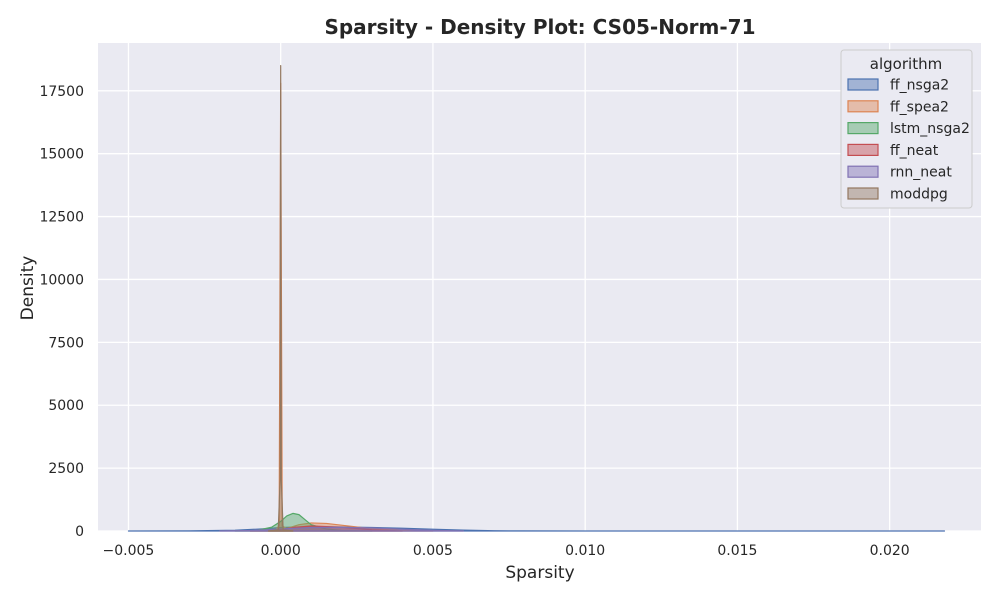  What do you see at coordinates (506, 551) in the screenshot?
I see `x-axis-ticks: −0.005 0.000 0.005 0.010 0.015 0.020` at bounding box center [506, 551].